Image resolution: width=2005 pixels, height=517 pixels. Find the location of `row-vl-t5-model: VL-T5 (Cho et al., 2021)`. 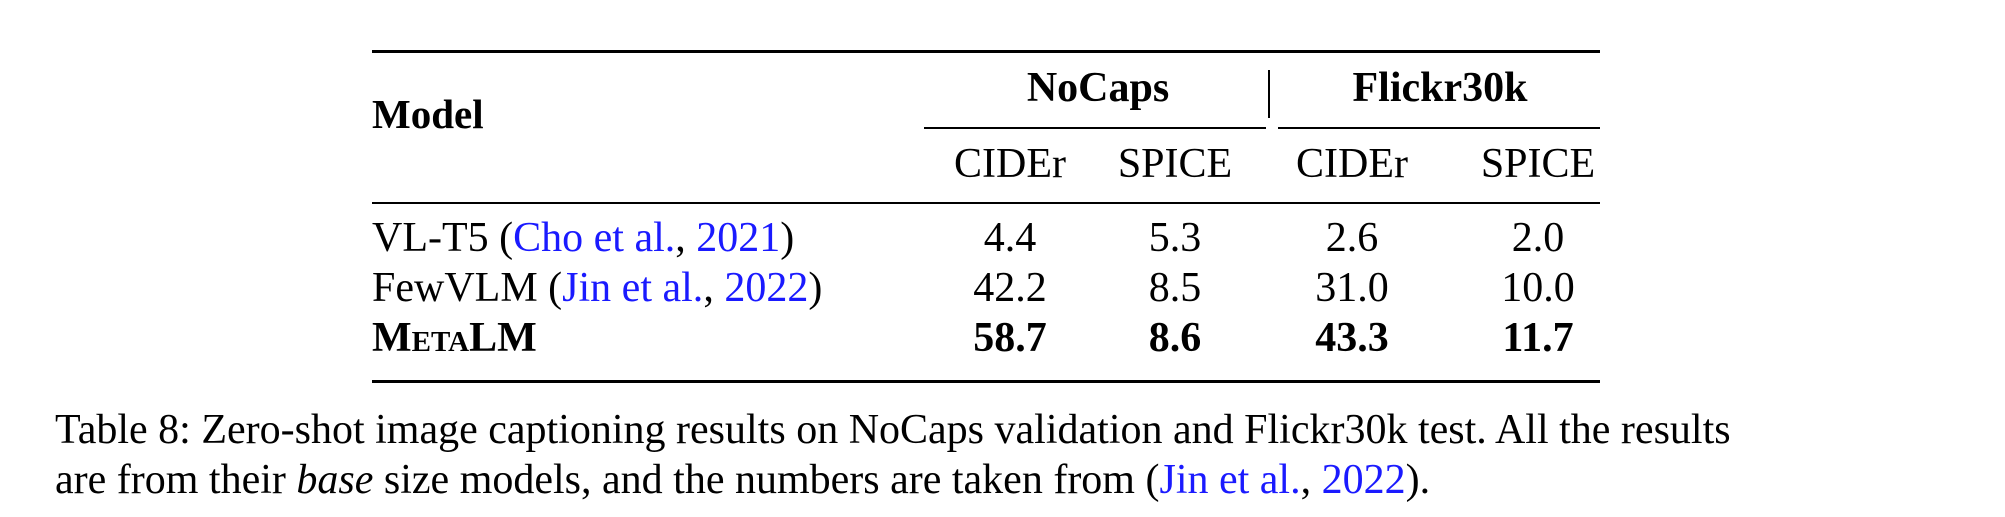

row-vl-t5-model: VL-T5 (Cho et al., 2021) is located at coordinates (583, 238).